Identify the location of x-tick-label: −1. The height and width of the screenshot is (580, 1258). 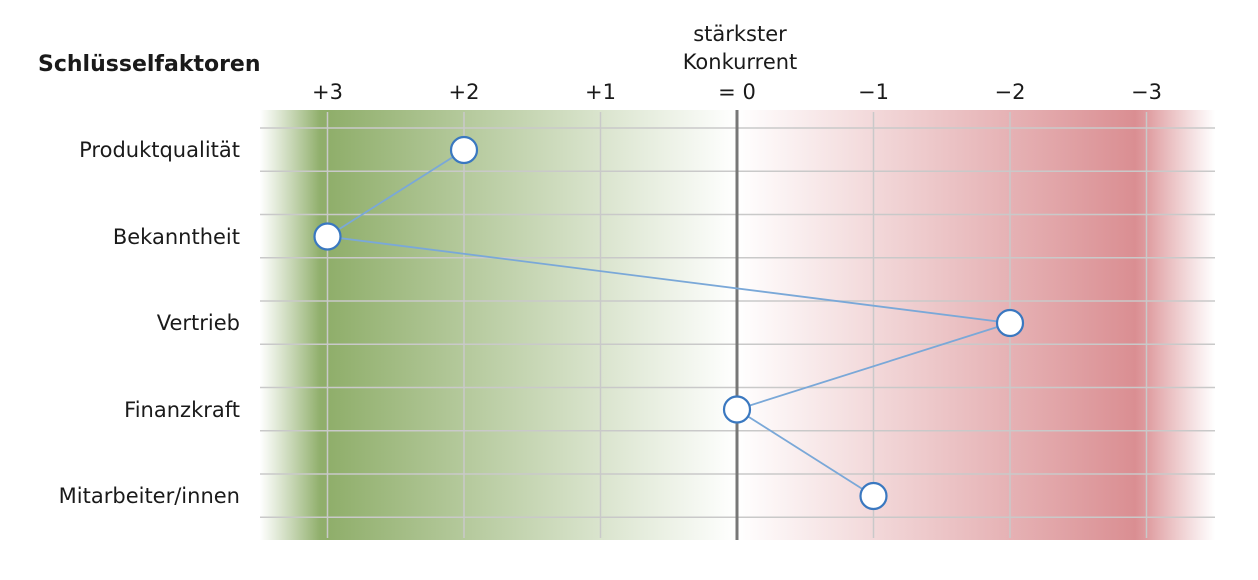
(873, 92).